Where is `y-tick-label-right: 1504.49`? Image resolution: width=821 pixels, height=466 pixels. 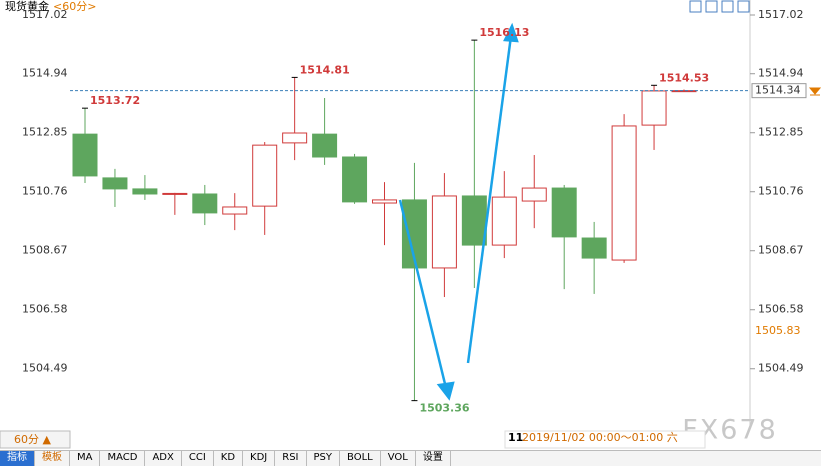
y-tick-label-right: 1504.49 is located at coordinates (781, 368).